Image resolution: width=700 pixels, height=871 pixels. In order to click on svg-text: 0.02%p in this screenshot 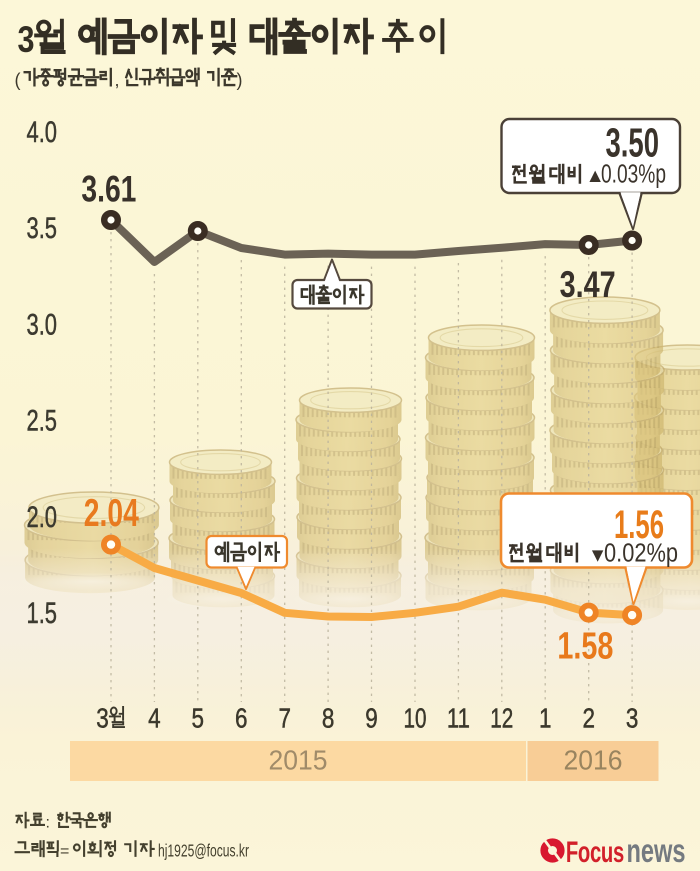, I will do `click(641, 554)`.